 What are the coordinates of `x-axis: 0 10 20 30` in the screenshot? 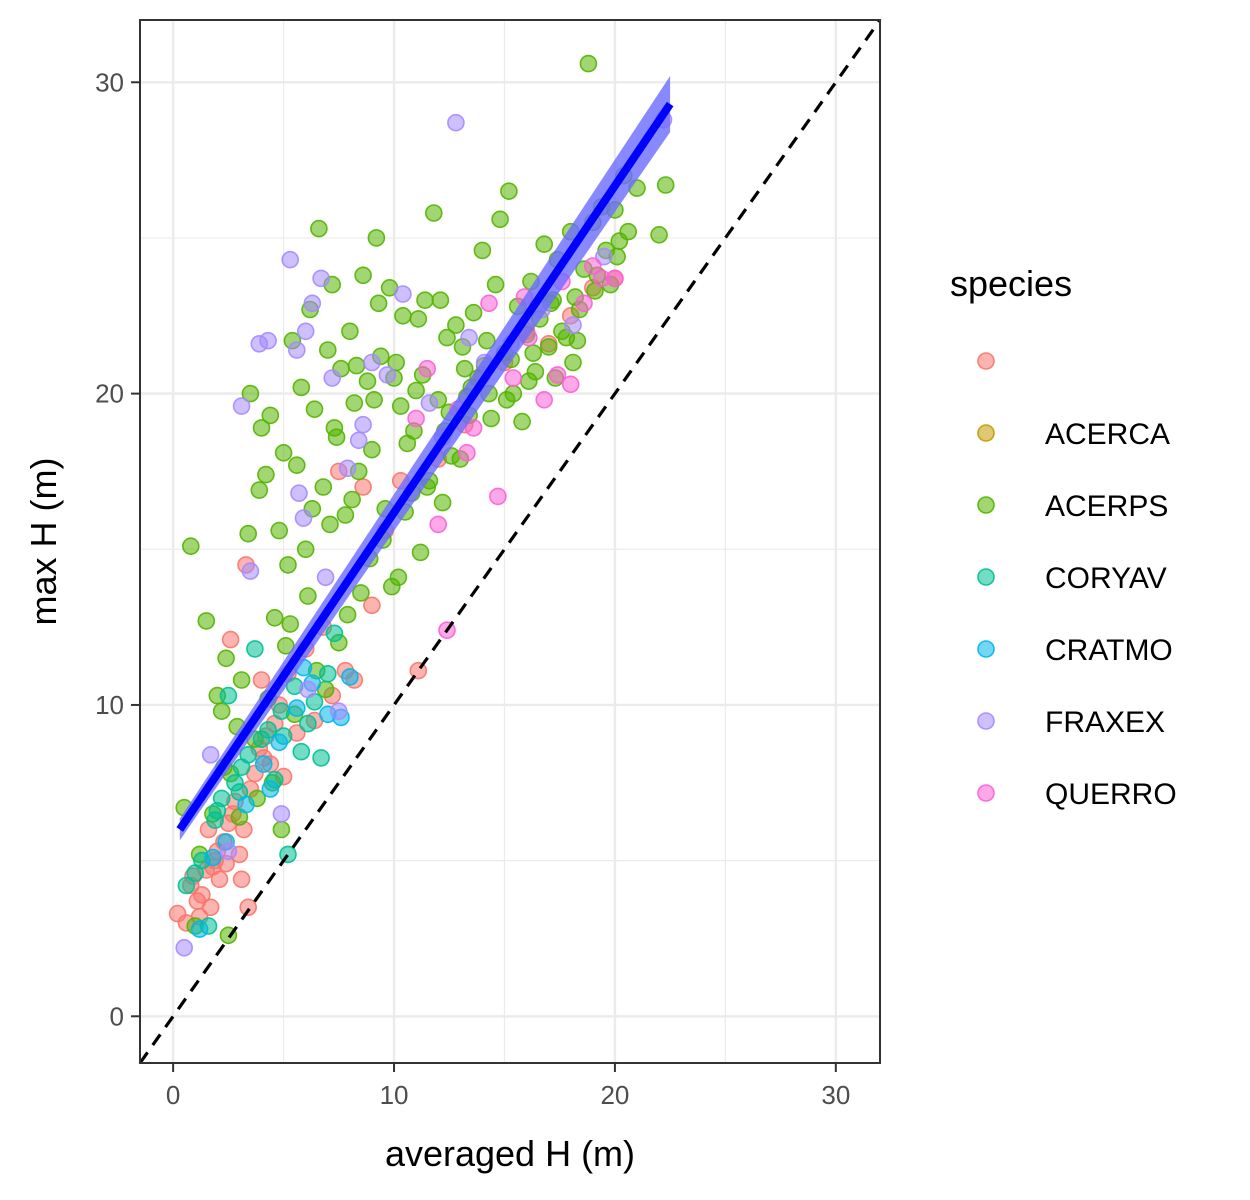 It's located at (508, 1086).